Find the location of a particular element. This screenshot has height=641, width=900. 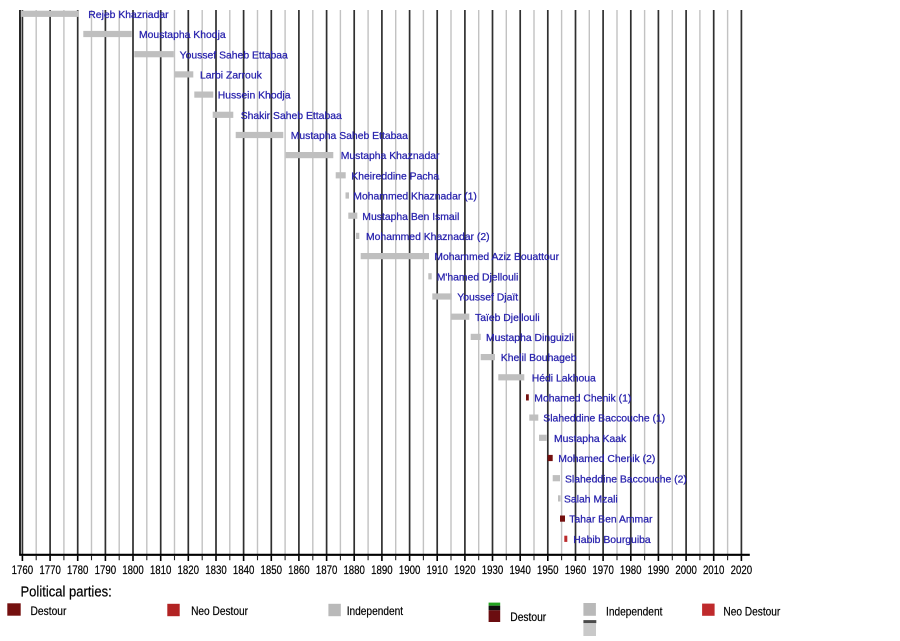

svg-text: Mustapha Dinguizli is located at coordinates (530, 338).